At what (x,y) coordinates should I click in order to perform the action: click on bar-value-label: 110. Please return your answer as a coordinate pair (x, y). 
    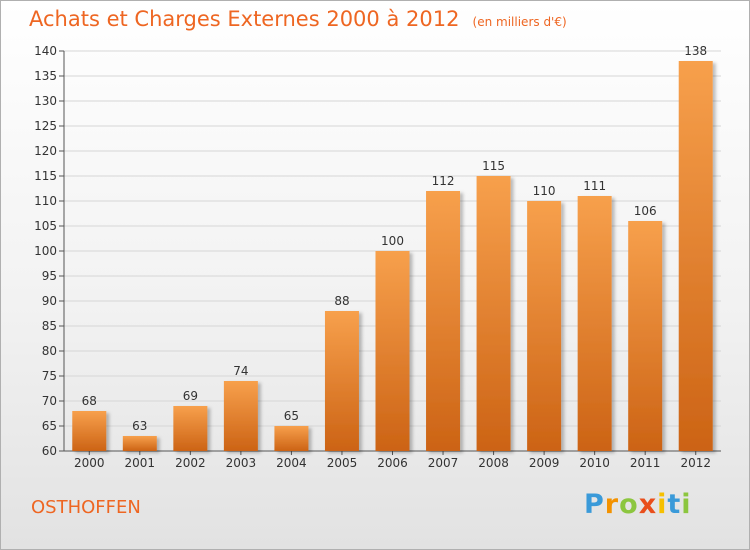
    Looking at the image, I should click on (544, 191).